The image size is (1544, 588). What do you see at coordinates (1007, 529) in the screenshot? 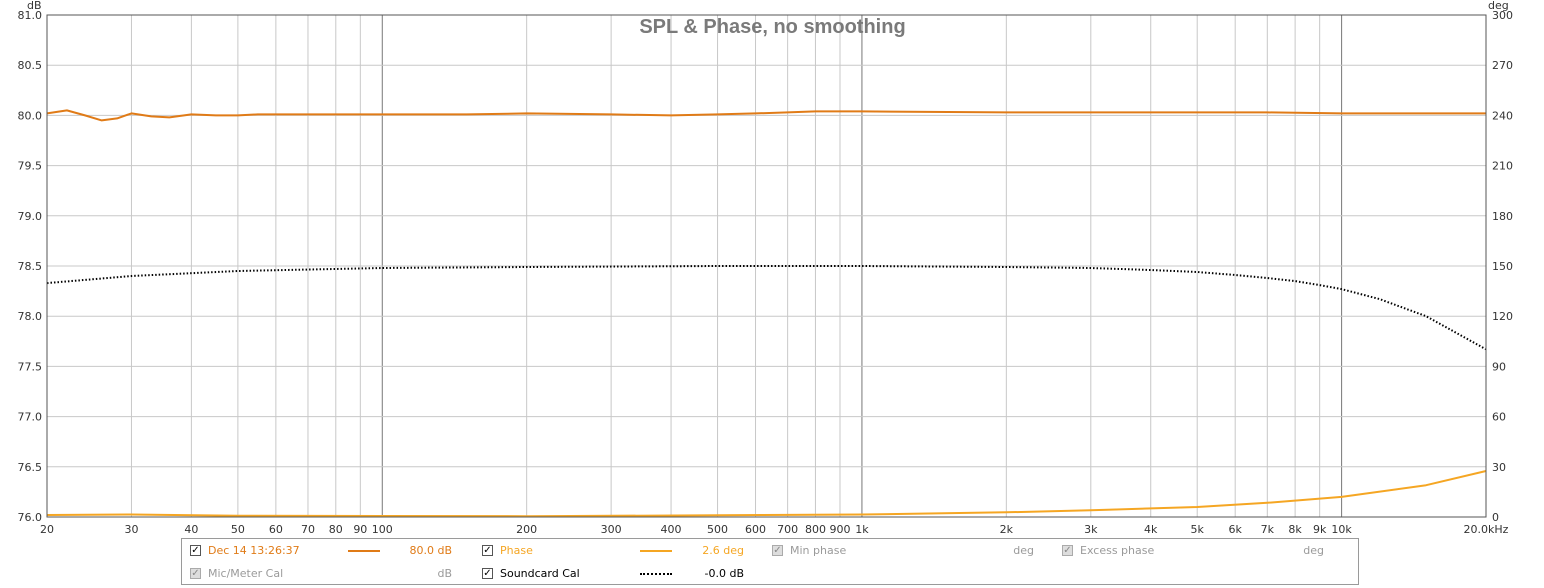
I see `x-tick-label: 2k` at bounding box center [1007, 529].